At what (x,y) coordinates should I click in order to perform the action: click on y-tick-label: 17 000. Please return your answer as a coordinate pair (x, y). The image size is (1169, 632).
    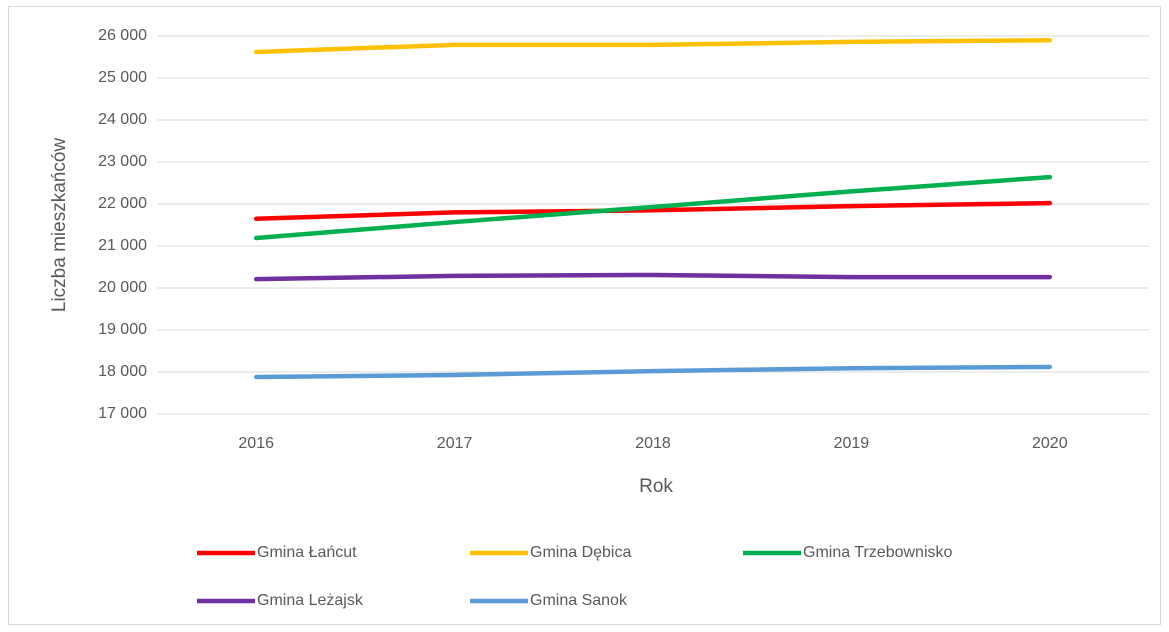
    Looking at the image, I should click on (122, 413).